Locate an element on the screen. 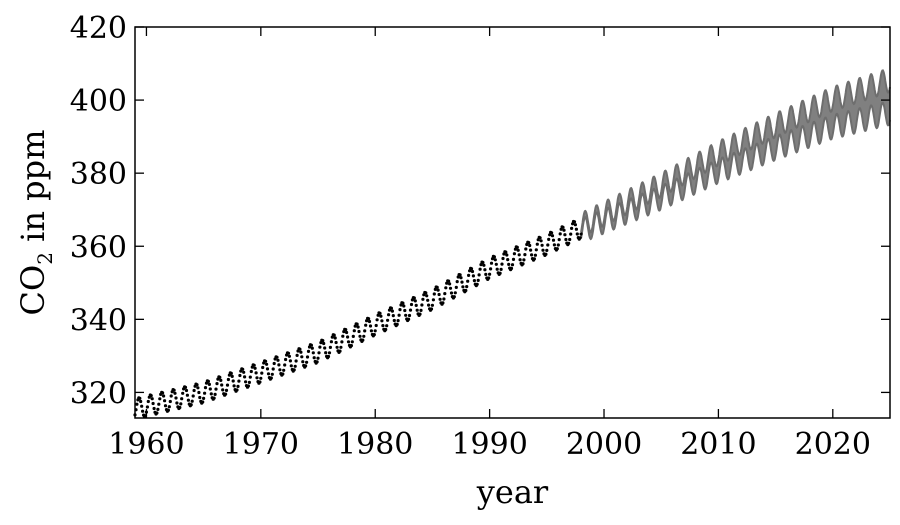  y-axis-label-main: CO is located at coordinates (33, 290).